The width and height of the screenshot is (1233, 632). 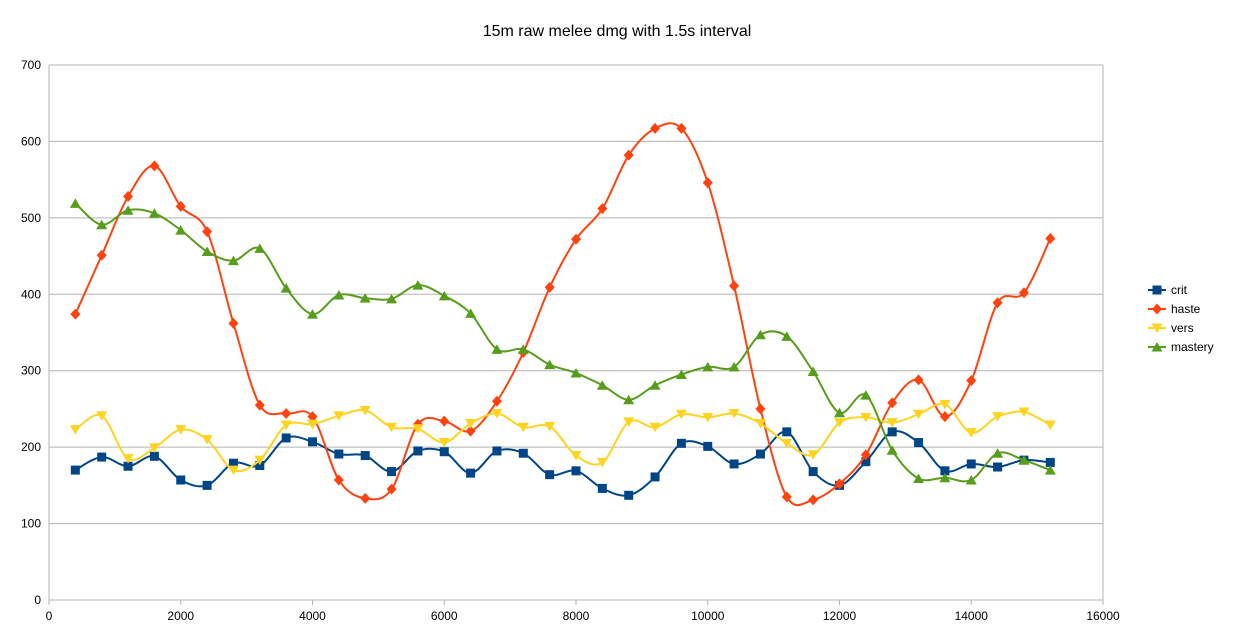 I want to click on legend-entry-haste: haste, so click(x=1174, y=309).